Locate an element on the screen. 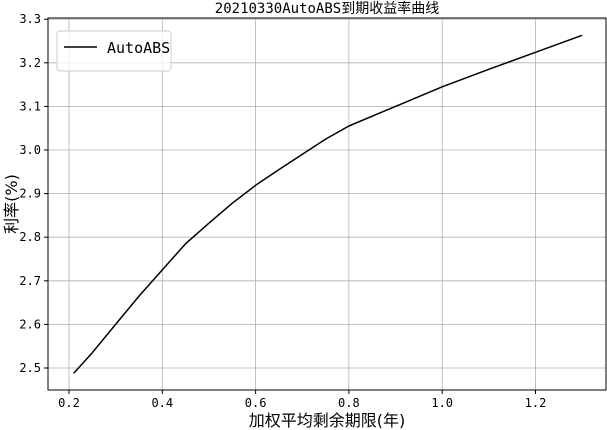 The height and width of the screenshot is (430, 607). legend-label-autoabs: AutoABS is located at coordinates (138, 48).